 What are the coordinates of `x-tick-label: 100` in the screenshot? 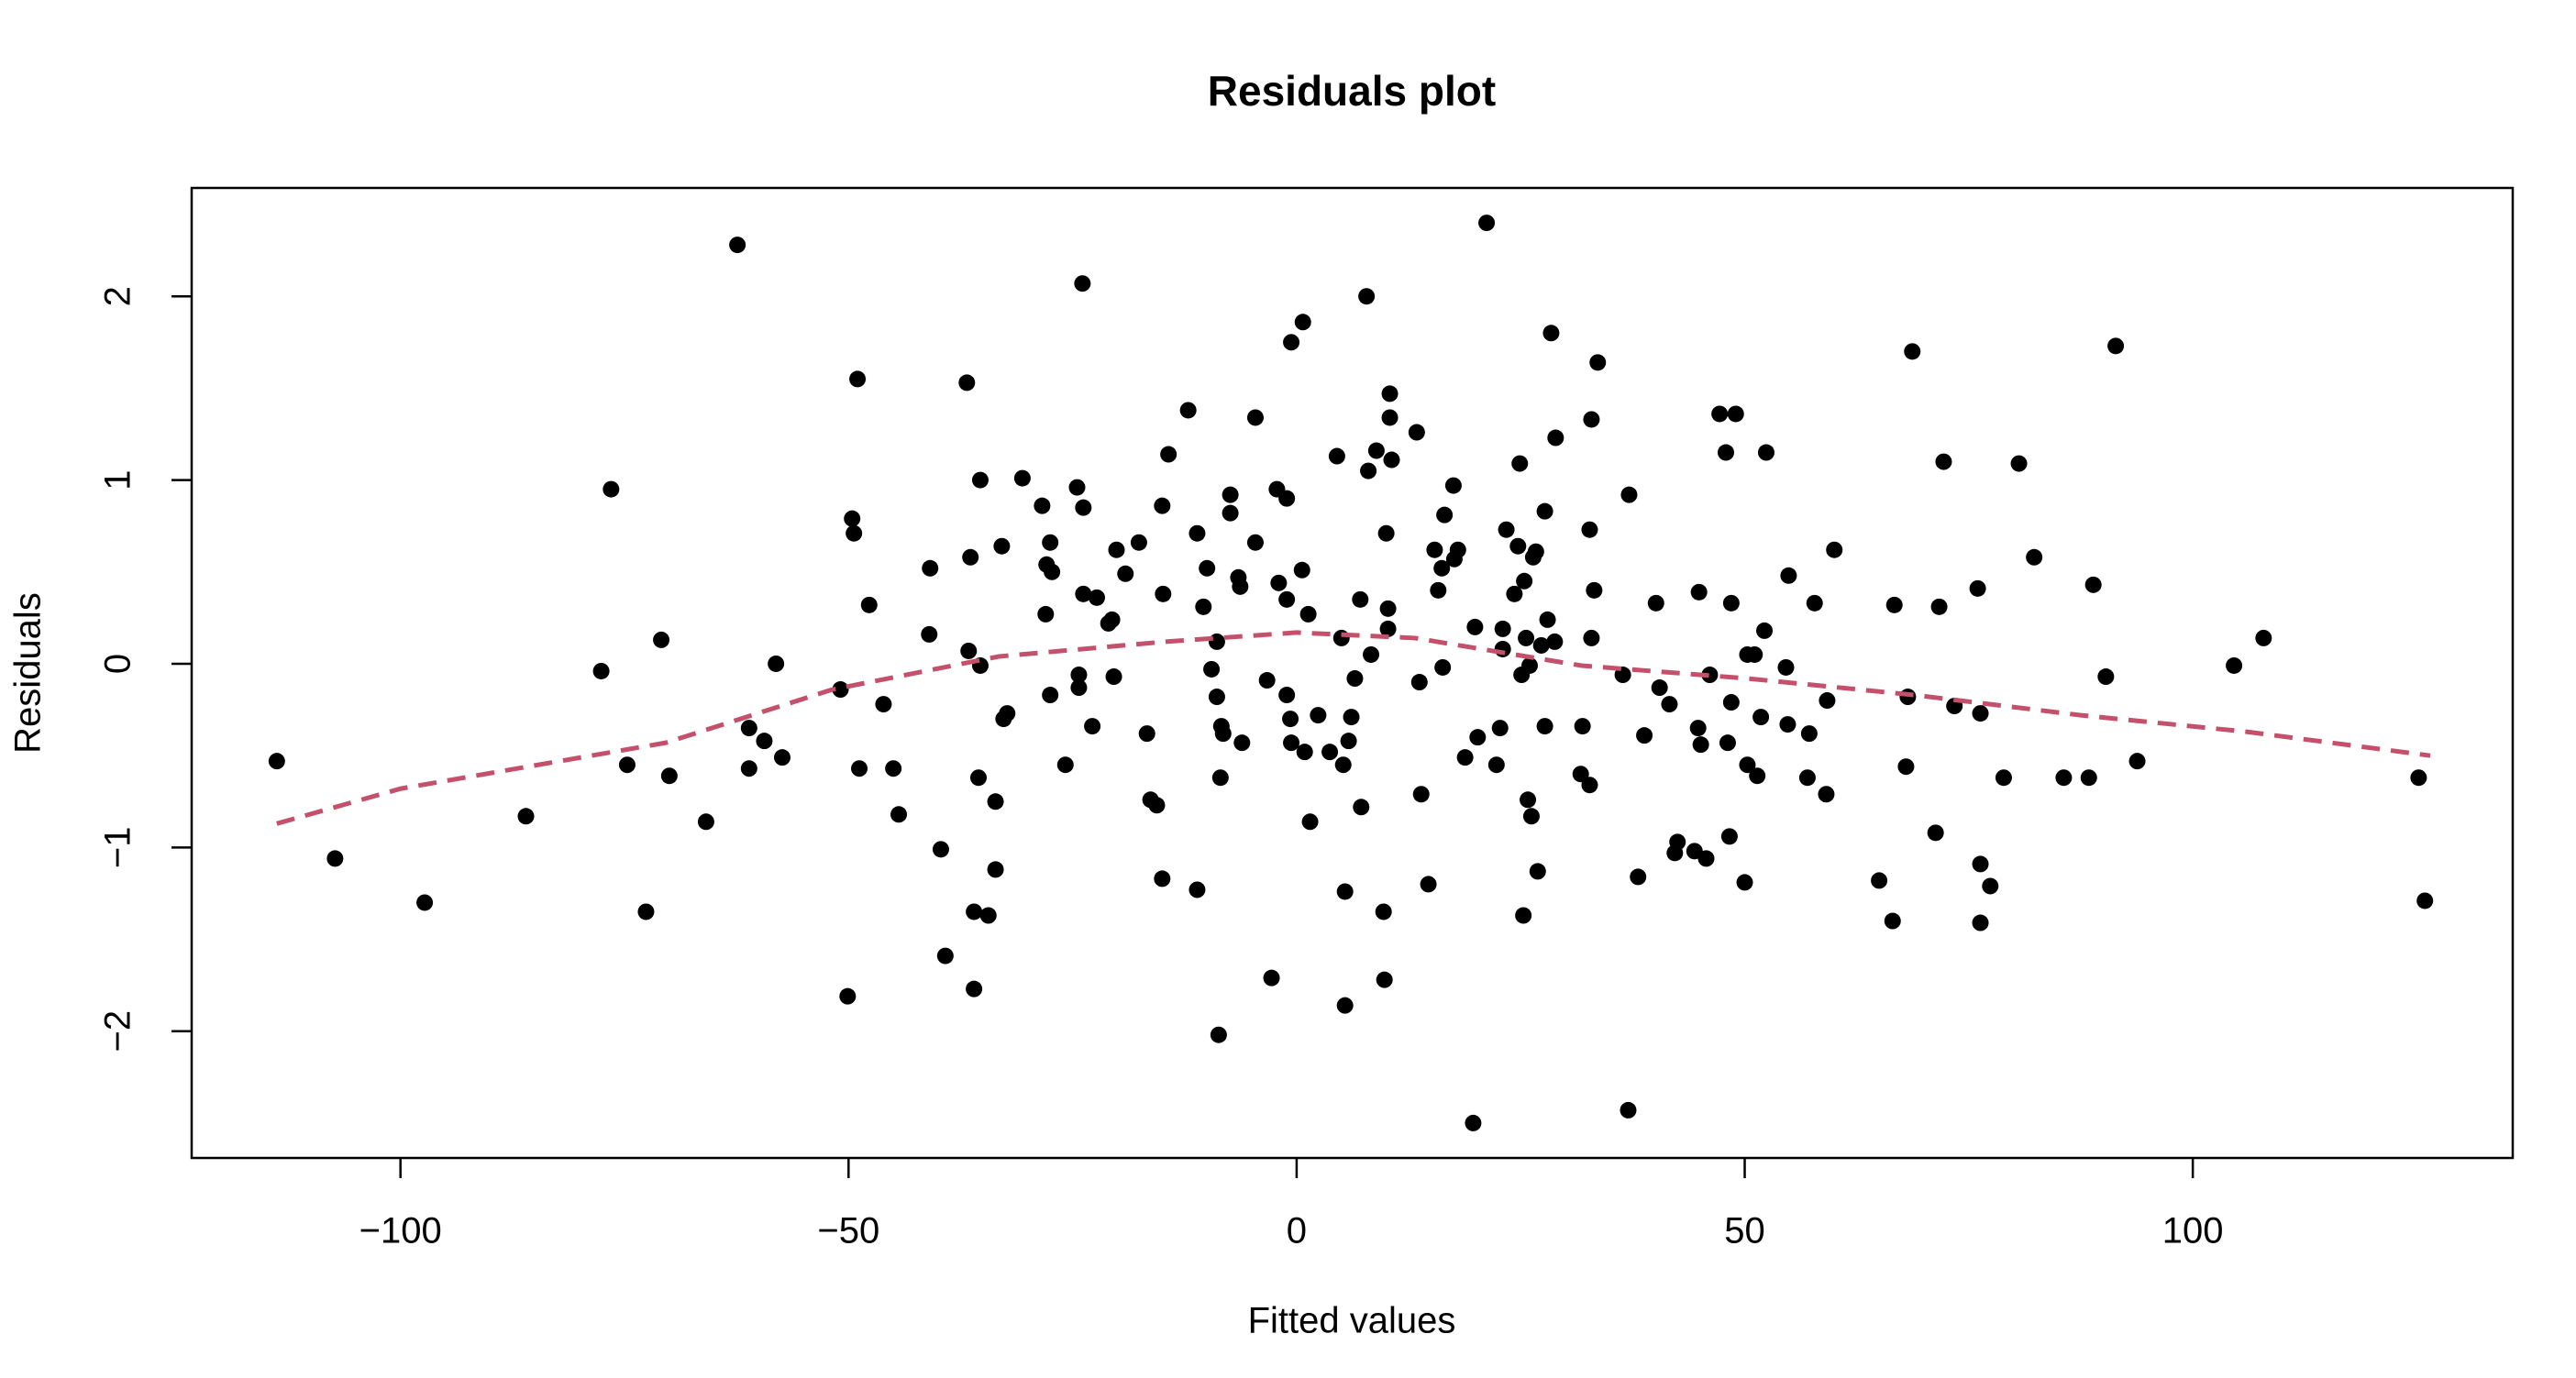 It's located at (2193, 1231).